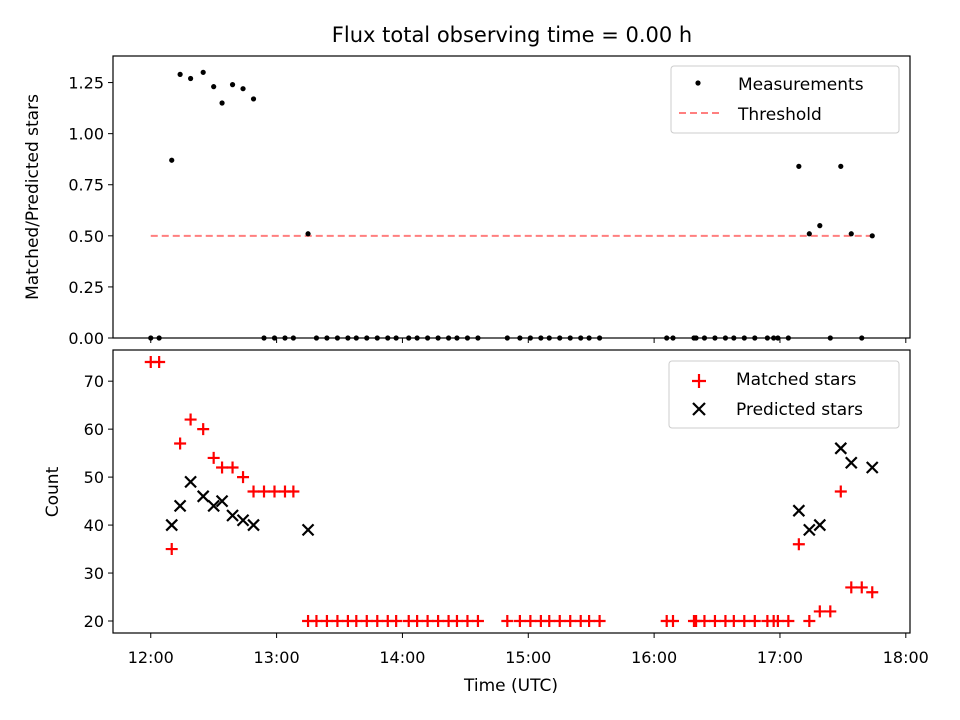  I want to click on legend-predicted-label: Predicted stars, so click(799, 410).